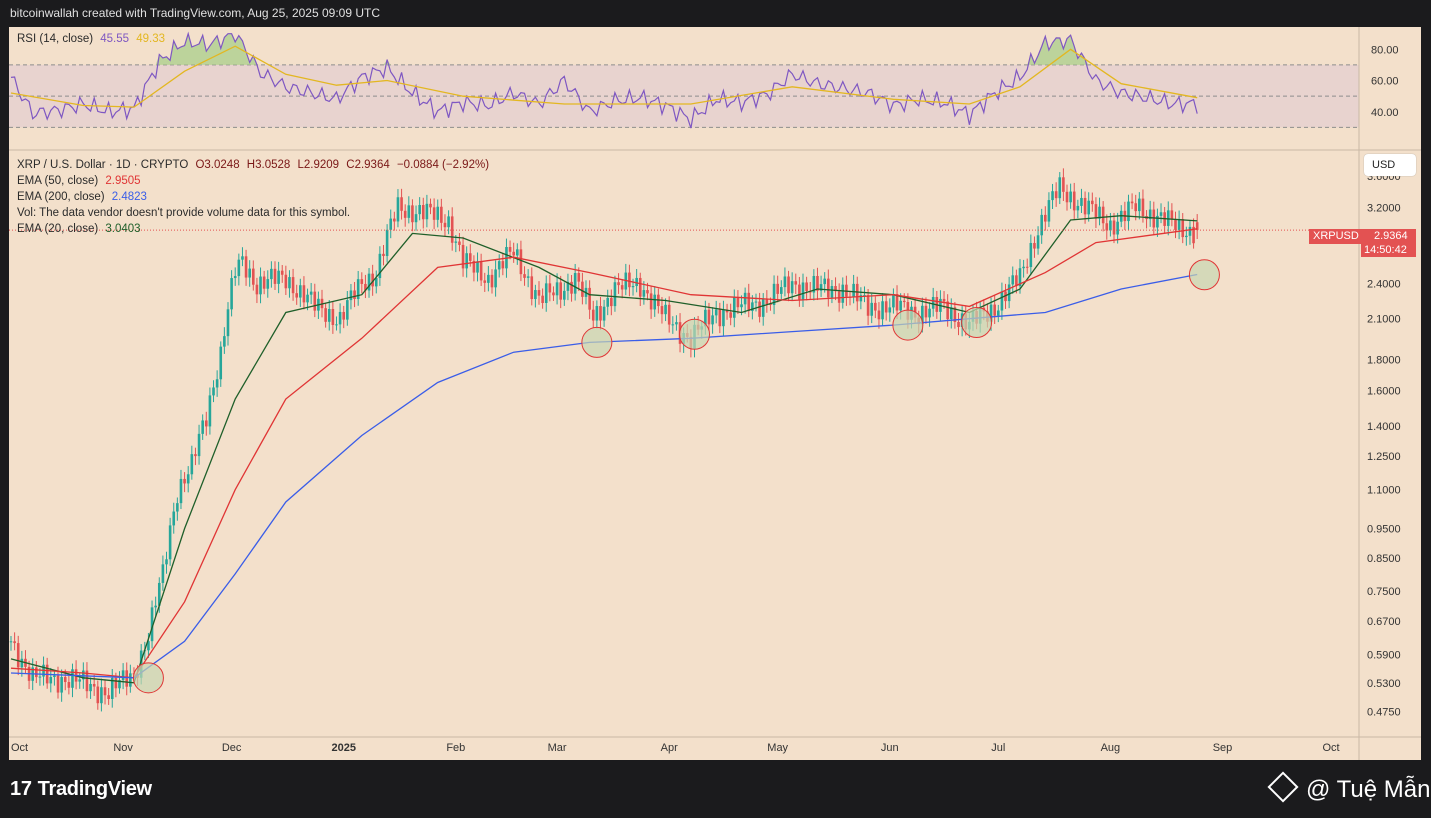 The width and height of the screenshot is (1431, 818). Describe the element at coordinates (604, 80) in the screenshot. I see `rsi-line` at that location.